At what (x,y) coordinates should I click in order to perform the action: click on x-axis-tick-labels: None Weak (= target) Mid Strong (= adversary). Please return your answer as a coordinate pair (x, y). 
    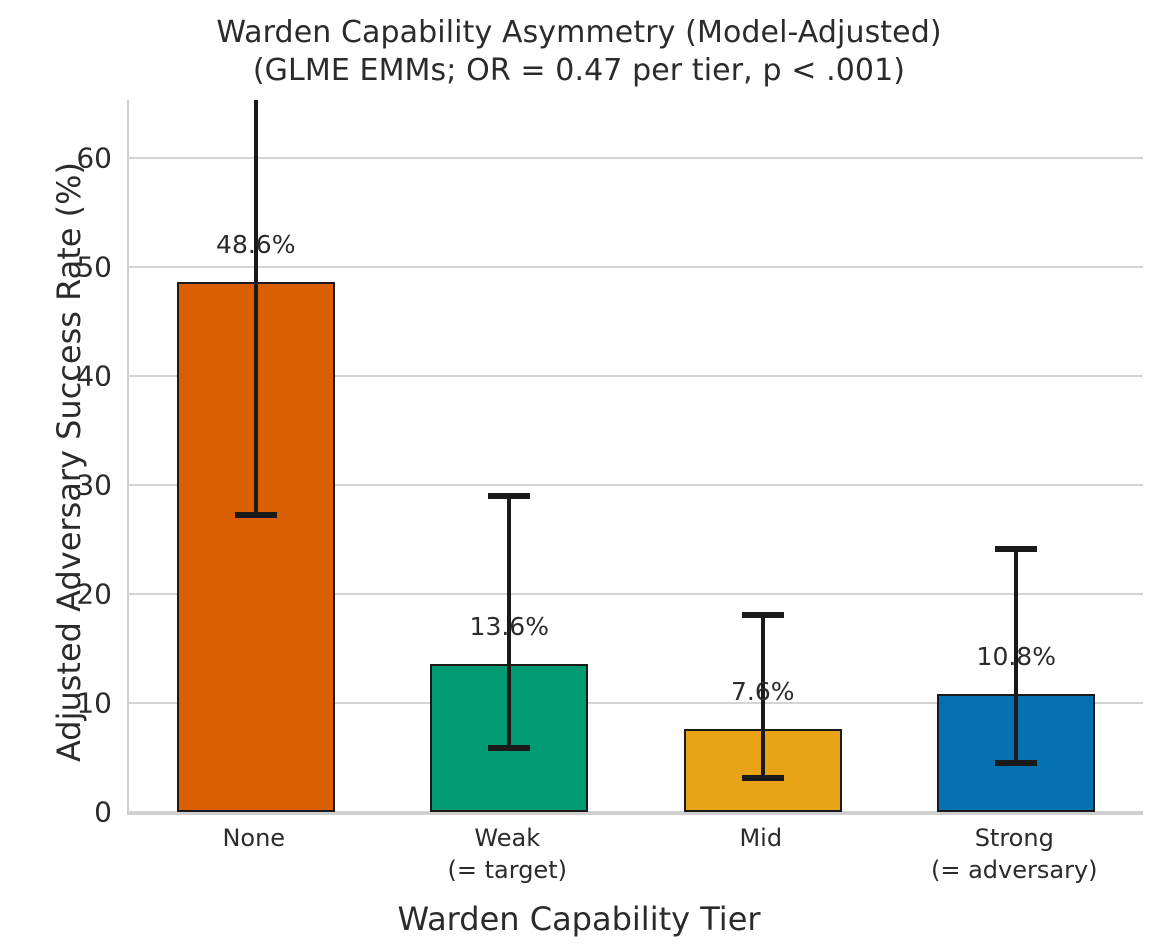
    Looking at the image, I should click on (634, 862).